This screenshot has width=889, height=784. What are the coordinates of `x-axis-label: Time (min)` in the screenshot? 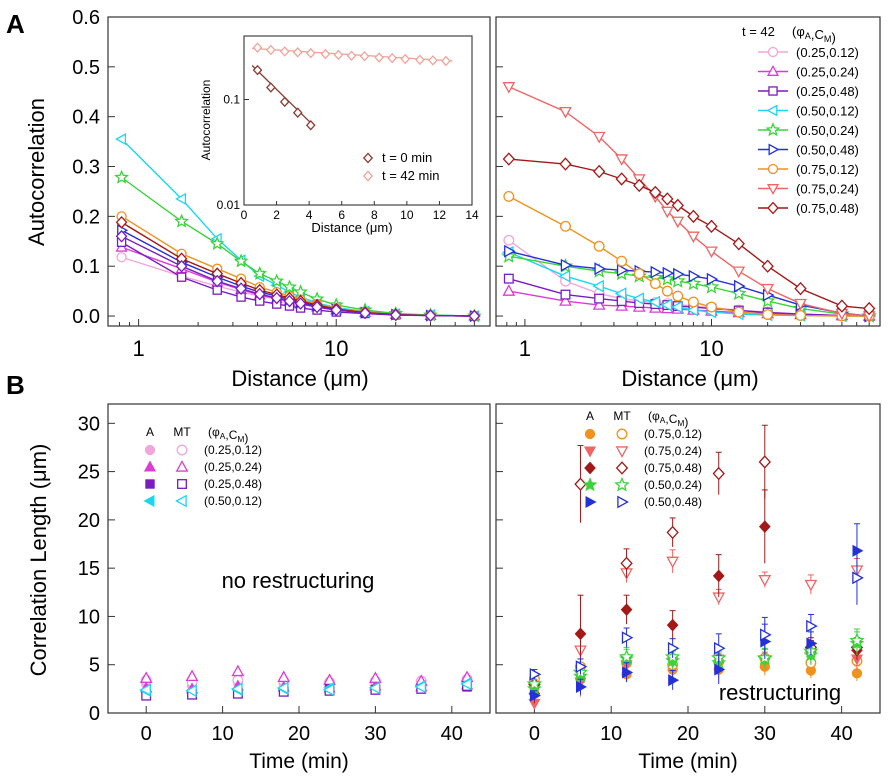 It's located at (299, 761).